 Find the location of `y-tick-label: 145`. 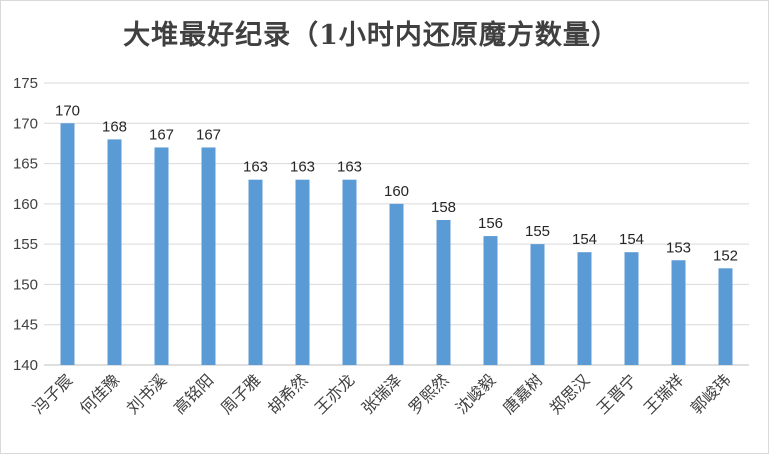

y-tick-label: 145 is located at coordinates (25, 325).